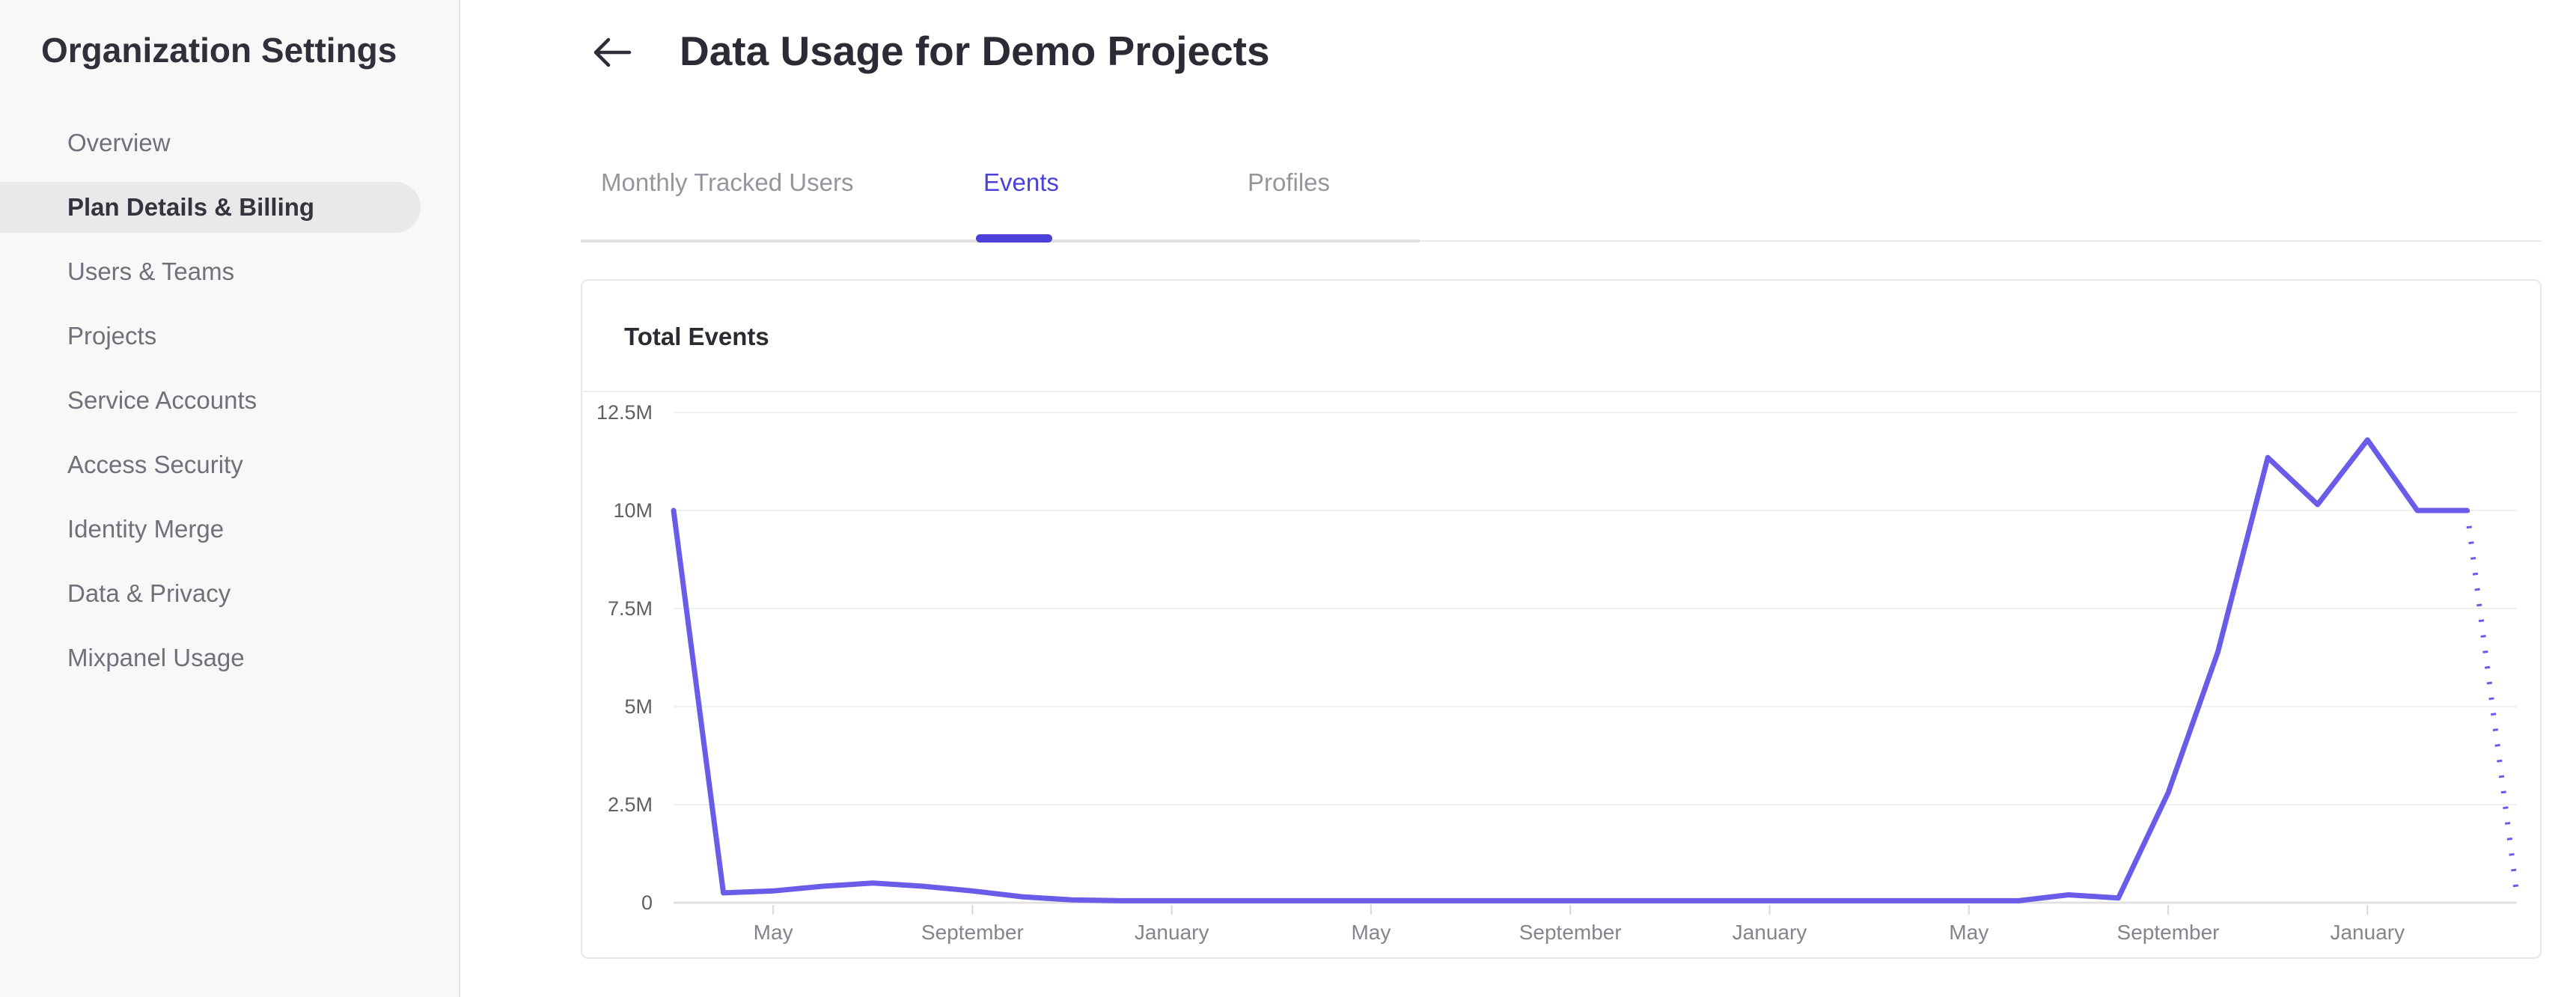 This screenshot has height=997, width=2576. I want to click on sidebar-item-label: Projects, so click(112, 336).